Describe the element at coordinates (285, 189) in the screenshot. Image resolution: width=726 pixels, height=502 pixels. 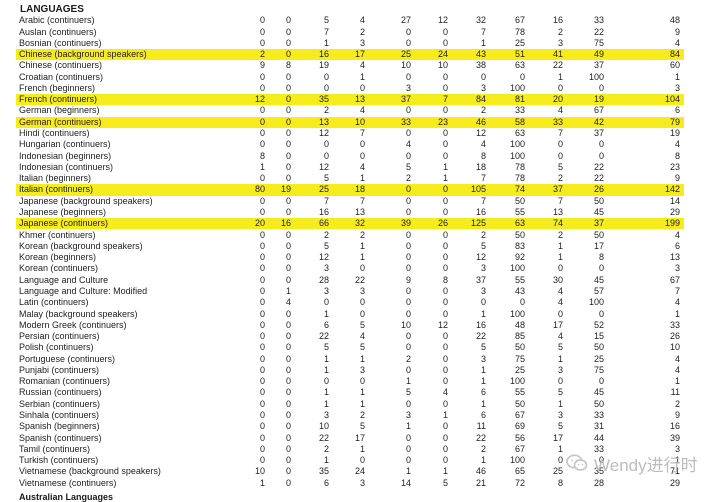
I see `row-value: 19` at that location.